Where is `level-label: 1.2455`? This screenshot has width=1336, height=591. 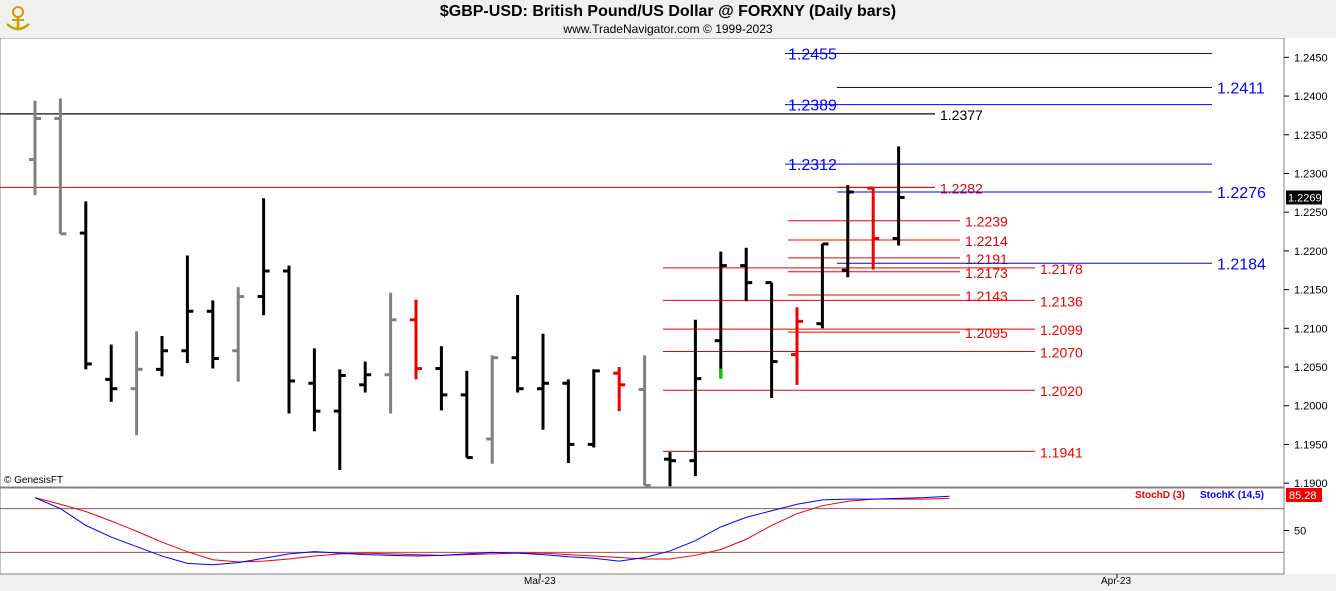 level-label: 1.2455 is located at coordinates (812, 54).